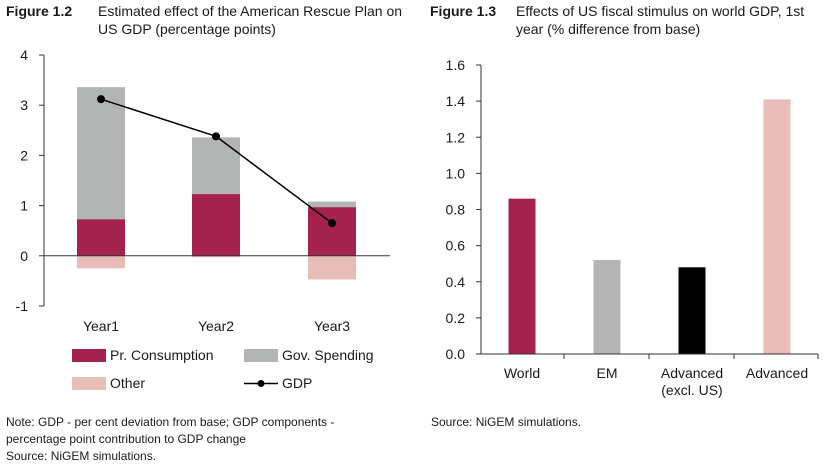 This screenshot has height=470, width=834. What do you see at coordinates (456, 101) in the screenshot?
I see `chart2-y-tick-label: 1.4` at bounding box center [456, 101].